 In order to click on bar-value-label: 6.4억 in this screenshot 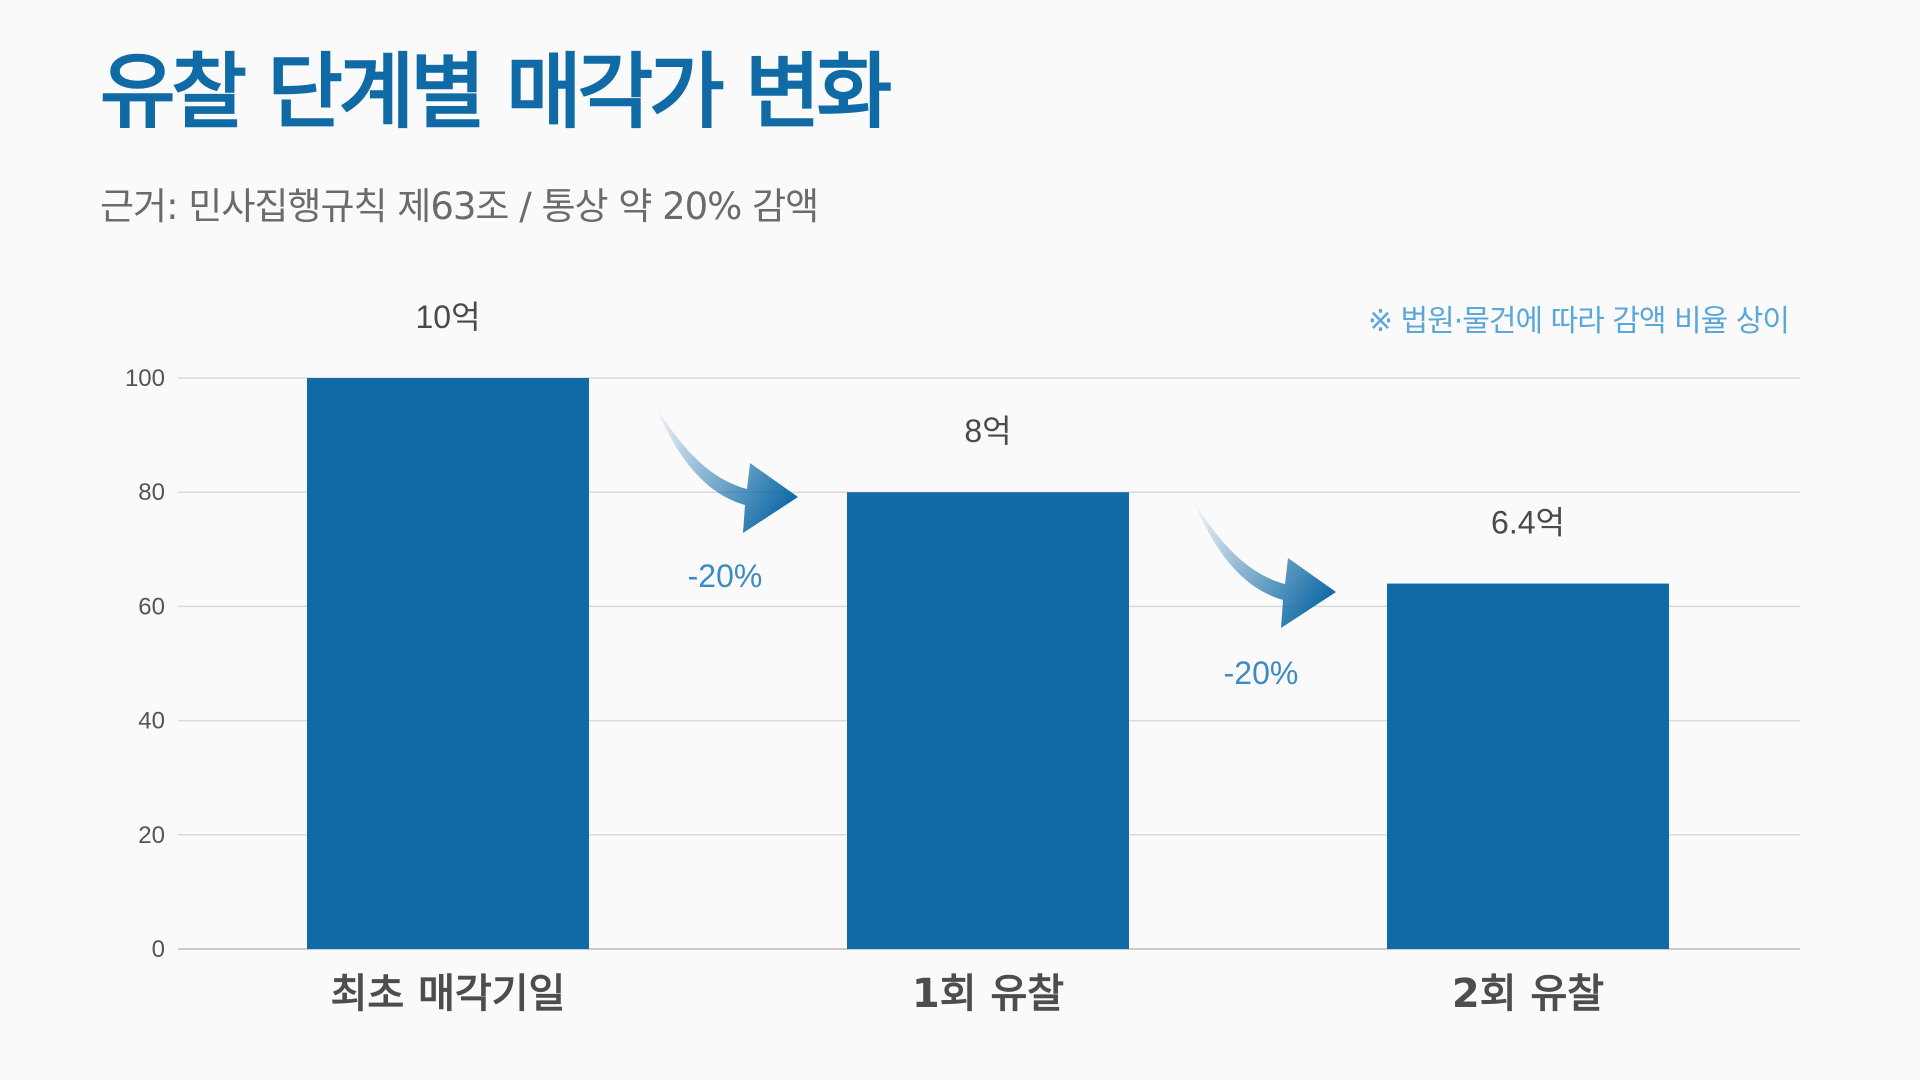, I will do `click(1528, 523)`.